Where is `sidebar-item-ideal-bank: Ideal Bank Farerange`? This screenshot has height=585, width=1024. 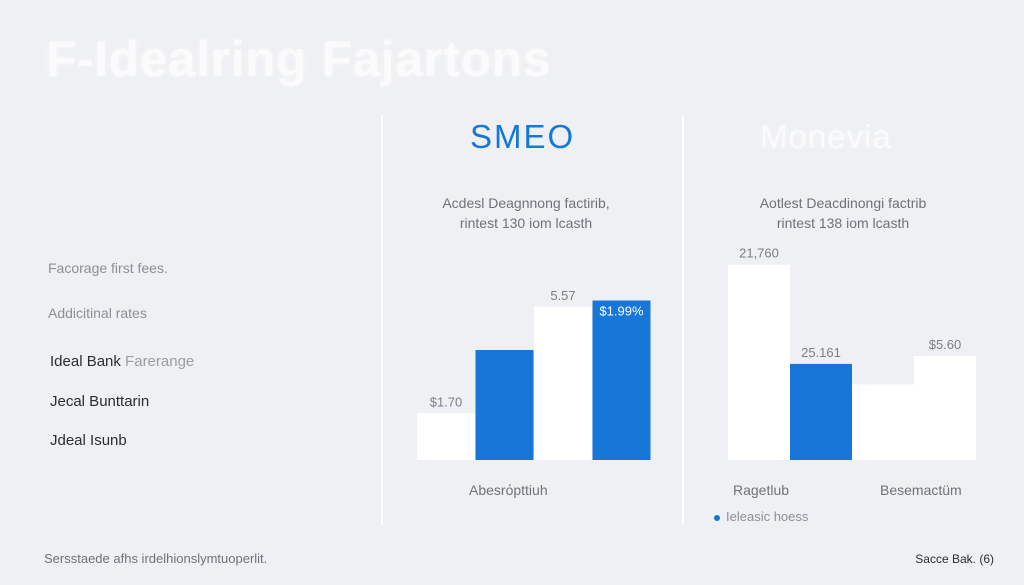
sidebar-item-ideal-bank: Ideal Bank Farerange is located at coordinates (122, 361).